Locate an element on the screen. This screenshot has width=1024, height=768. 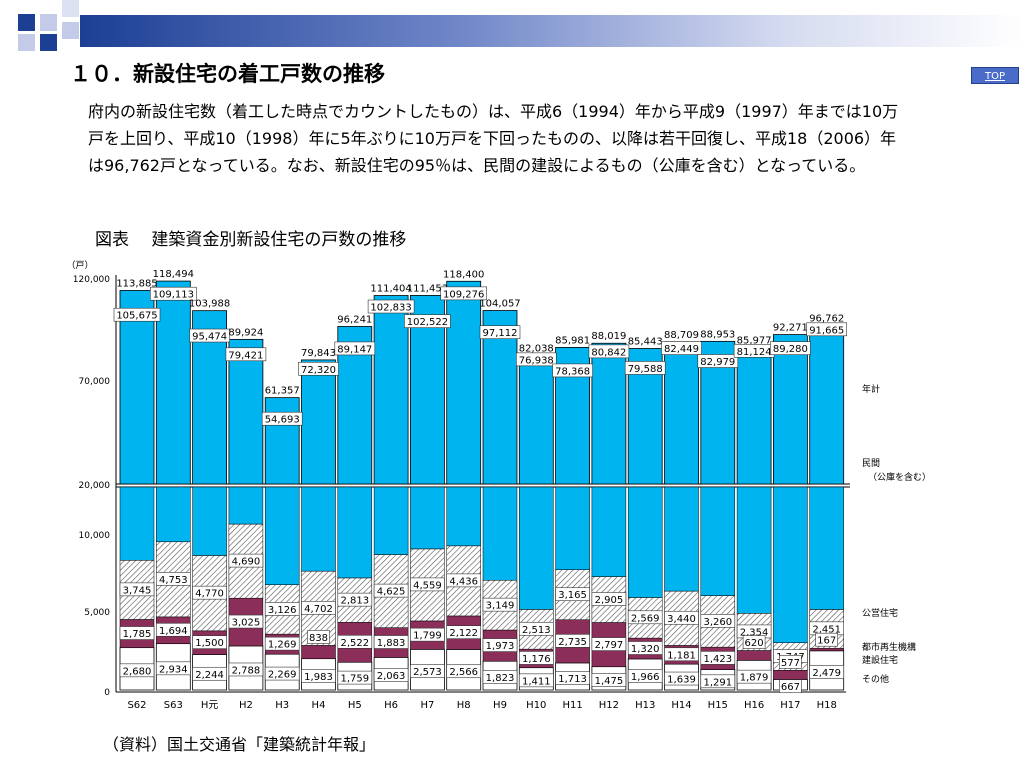
x-tick-label: H4 is located at coordinates (319, 705).